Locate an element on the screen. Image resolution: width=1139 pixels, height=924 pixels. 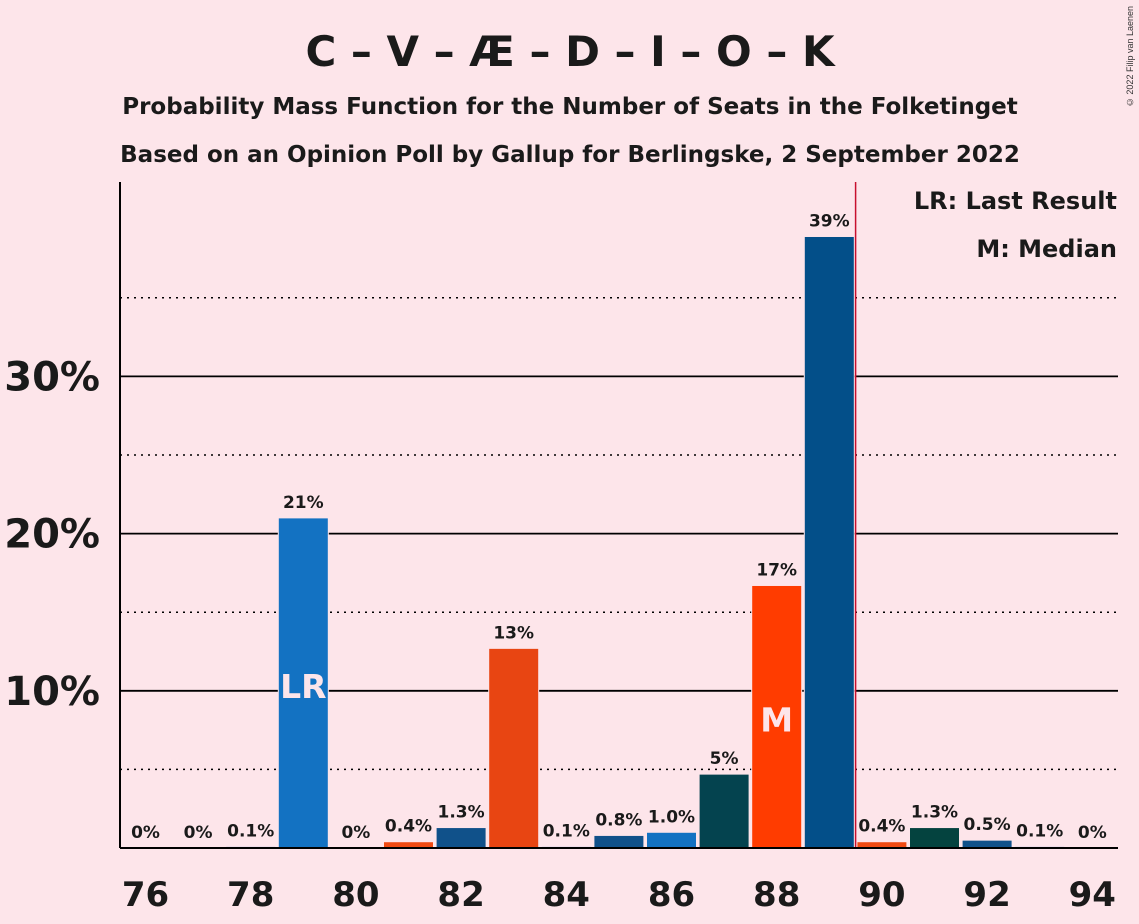
bar-value-label: 39% is located at coordinates (829, 221).